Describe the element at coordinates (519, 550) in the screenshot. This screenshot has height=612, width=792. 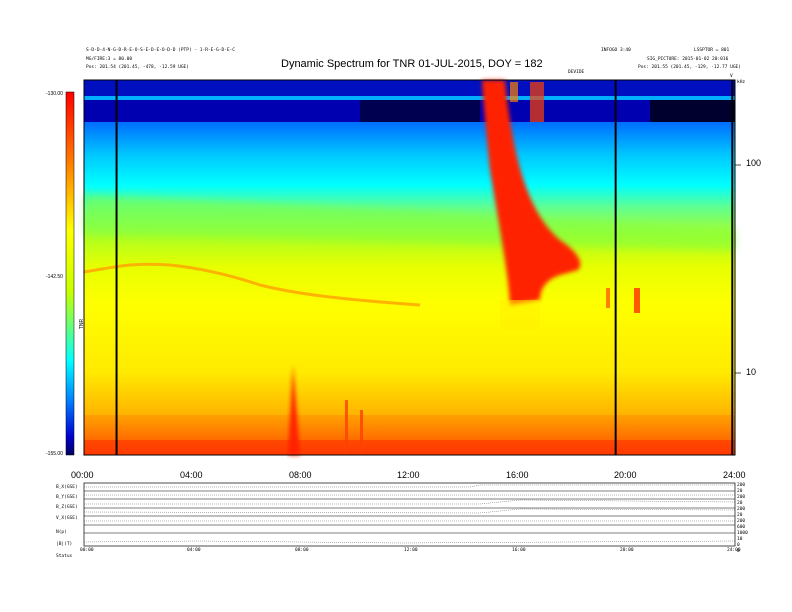
I see `lower-x-tick: 16:00` at that location.